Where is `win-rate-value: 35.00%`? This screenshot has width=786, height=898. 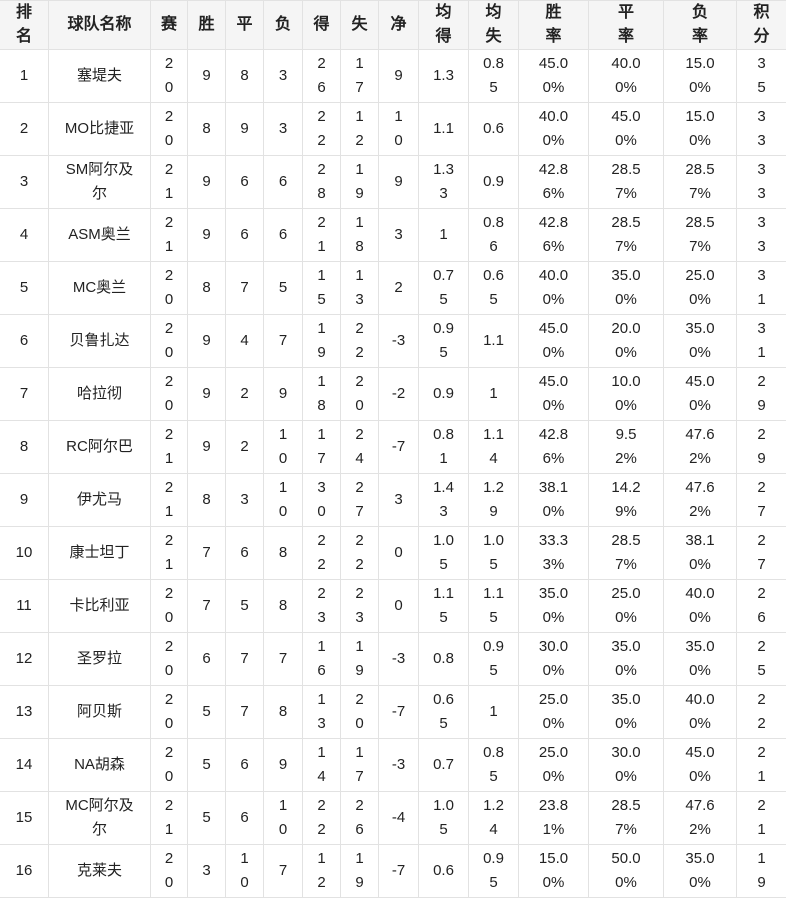
win-rate-value: 35.00% is located at coordinates (553, 606).